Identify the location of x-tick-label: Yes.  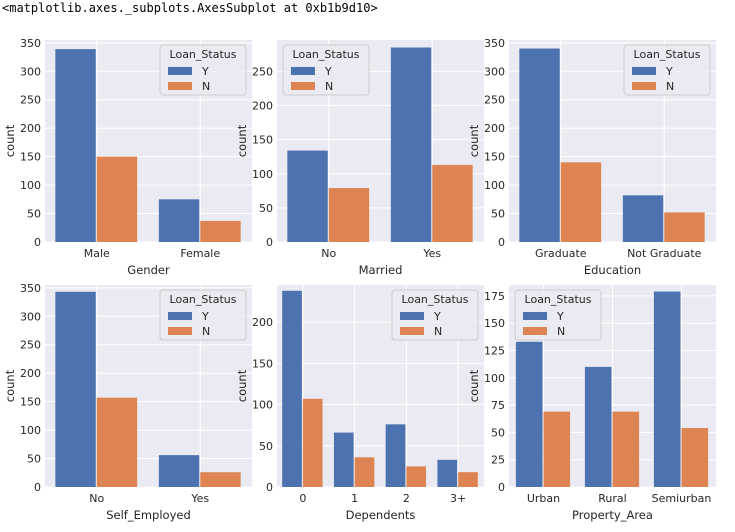
(431, 253).